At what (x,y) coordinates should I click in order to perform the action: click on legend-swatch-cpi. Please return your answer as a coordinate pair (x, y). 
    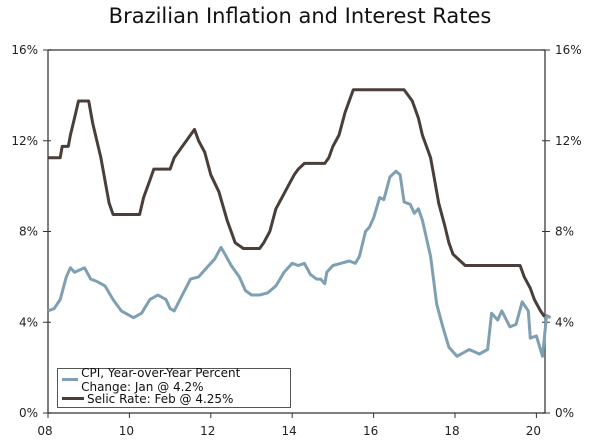
    Looking at the image, I should click on (70, 379).